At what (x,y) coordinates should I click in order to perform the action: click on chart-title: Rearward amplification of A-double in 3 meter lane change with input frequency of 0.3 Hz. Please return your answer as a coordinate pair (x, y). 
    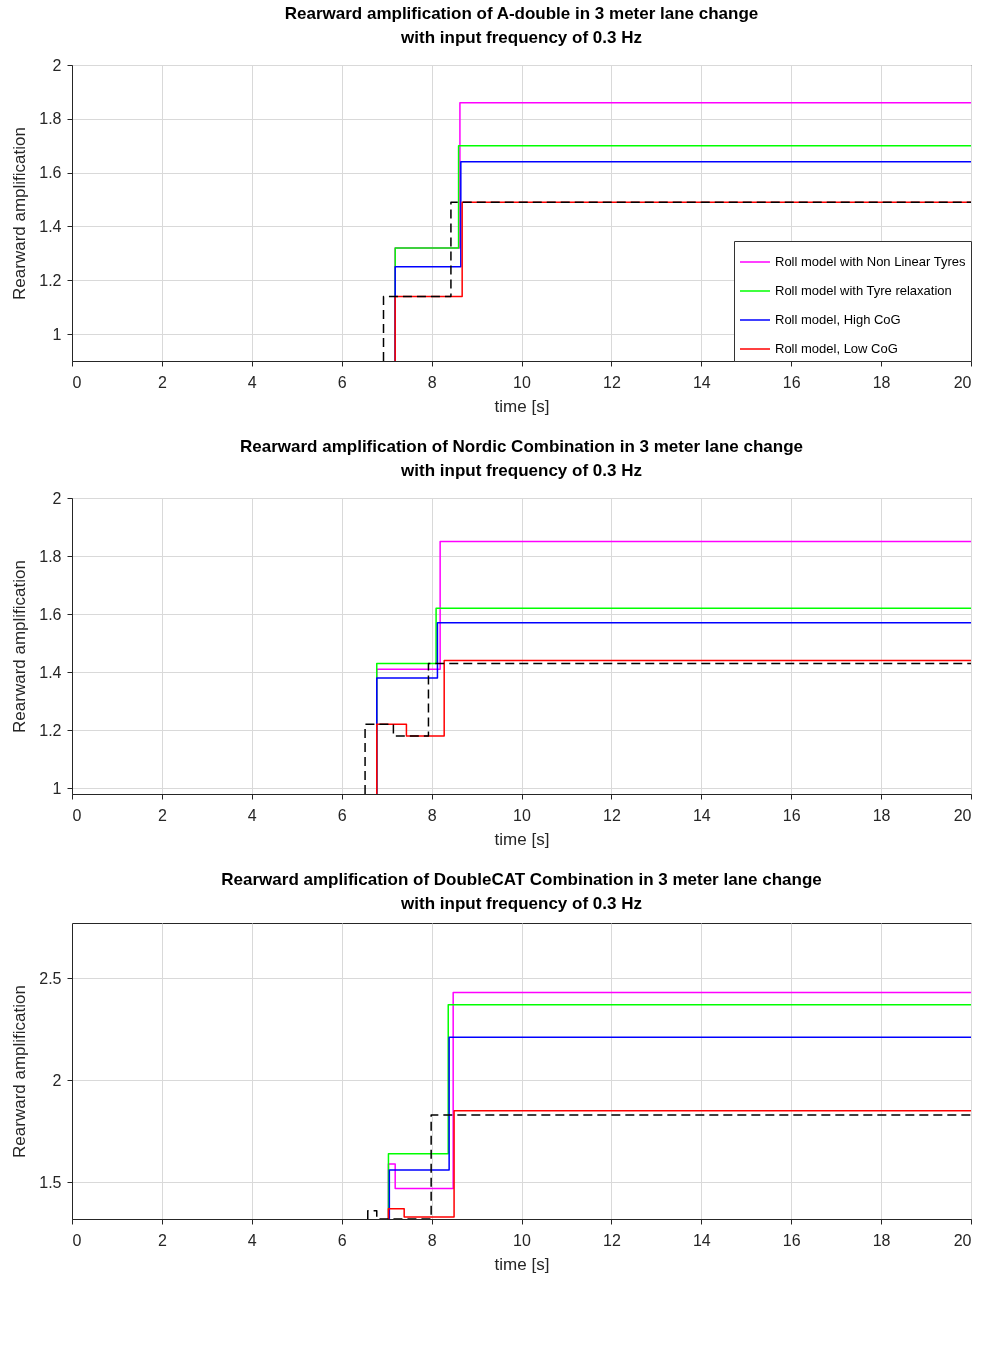
    Looking at the image, I should click on (521, 25).